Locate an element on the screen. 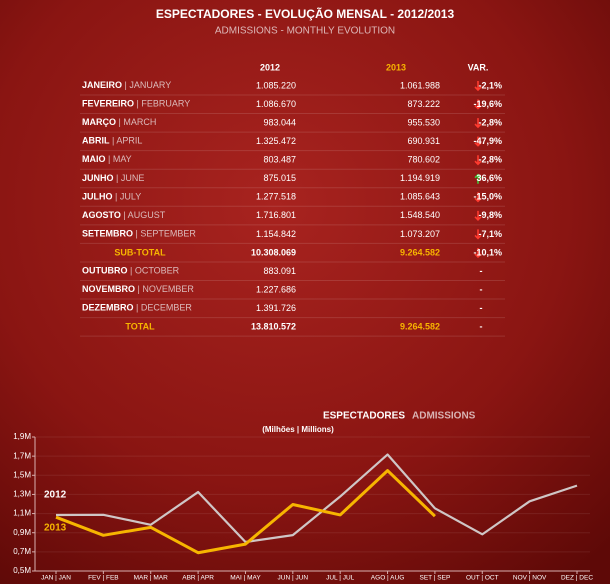 This screenshot has width=610, height=584. variation: -9,8% is located at coordinates (490, 215).